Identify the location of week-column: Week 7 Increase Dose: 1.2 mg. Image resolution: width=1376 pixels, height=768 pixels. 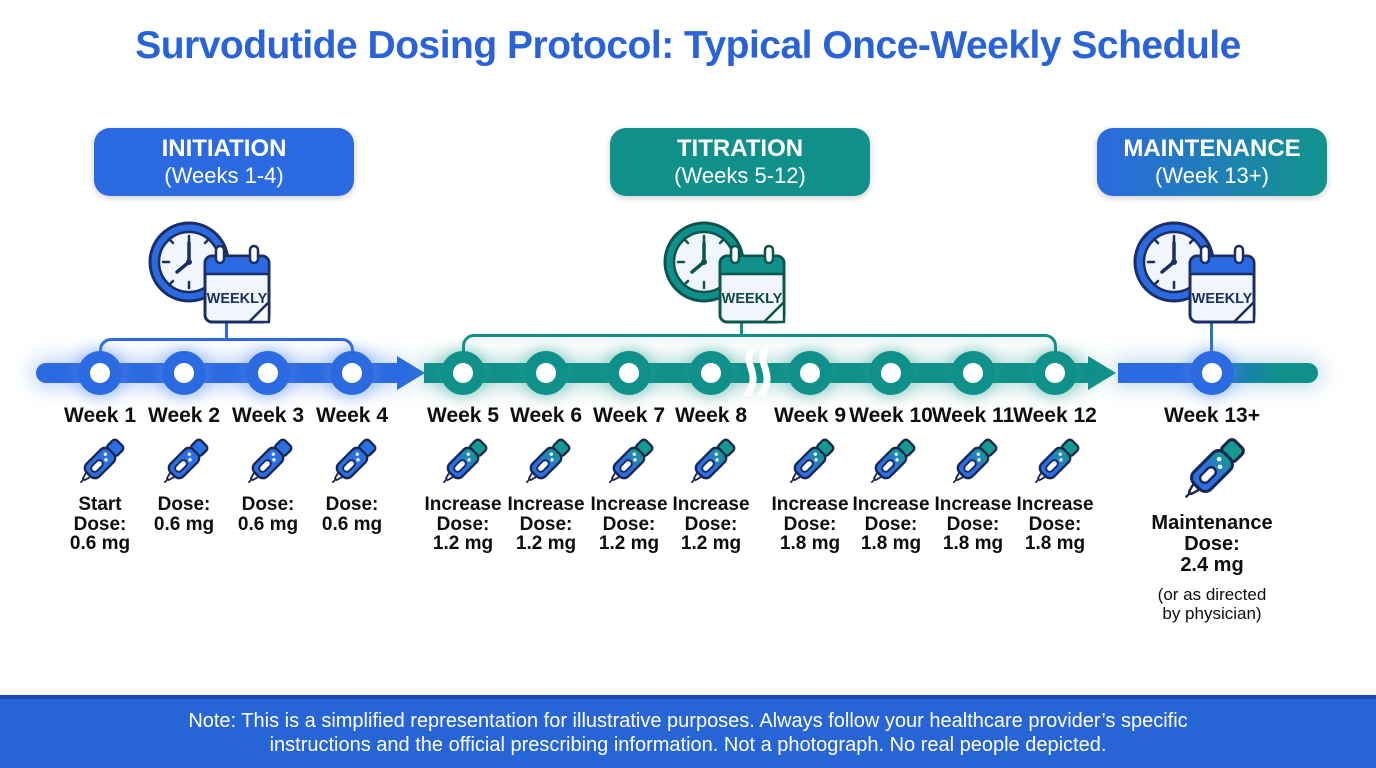
(629, 479).